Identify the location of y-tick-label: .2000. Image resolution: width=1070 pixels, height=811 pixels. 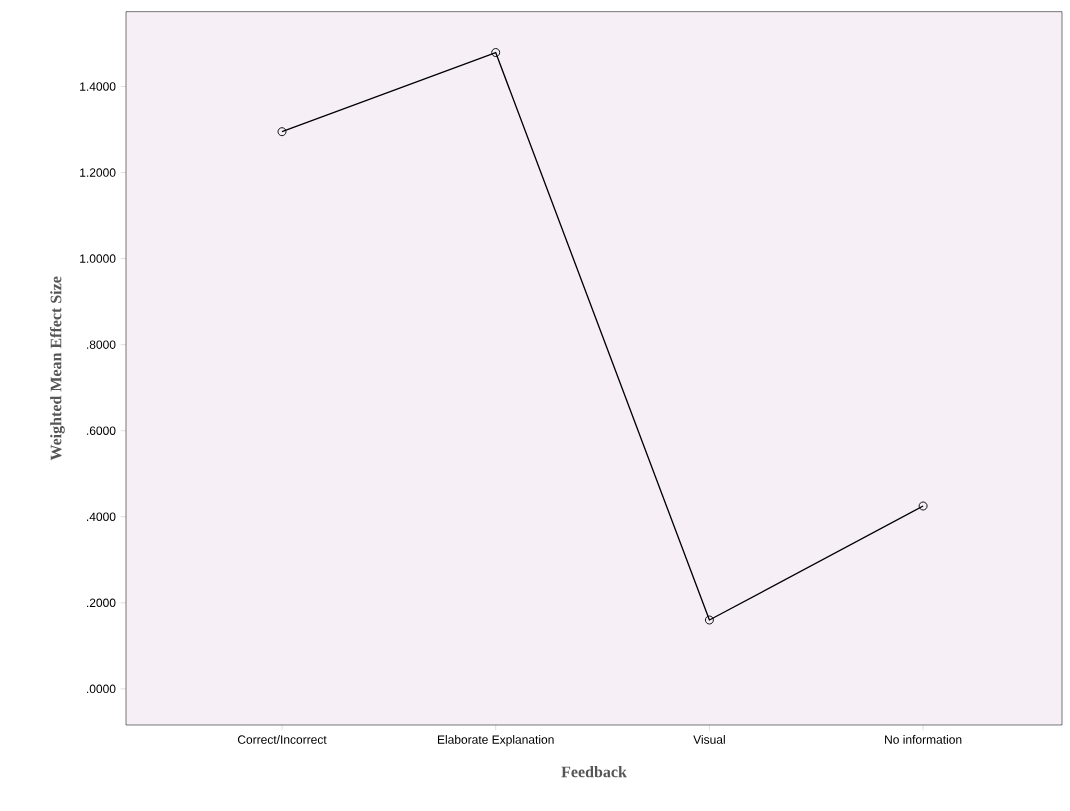
(101, 603).